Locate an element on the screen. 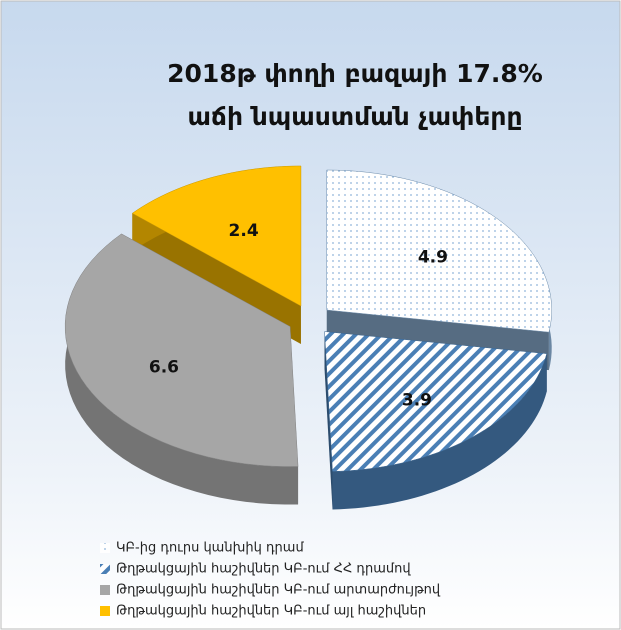  slice-wall is located at coordinates (439, 431).